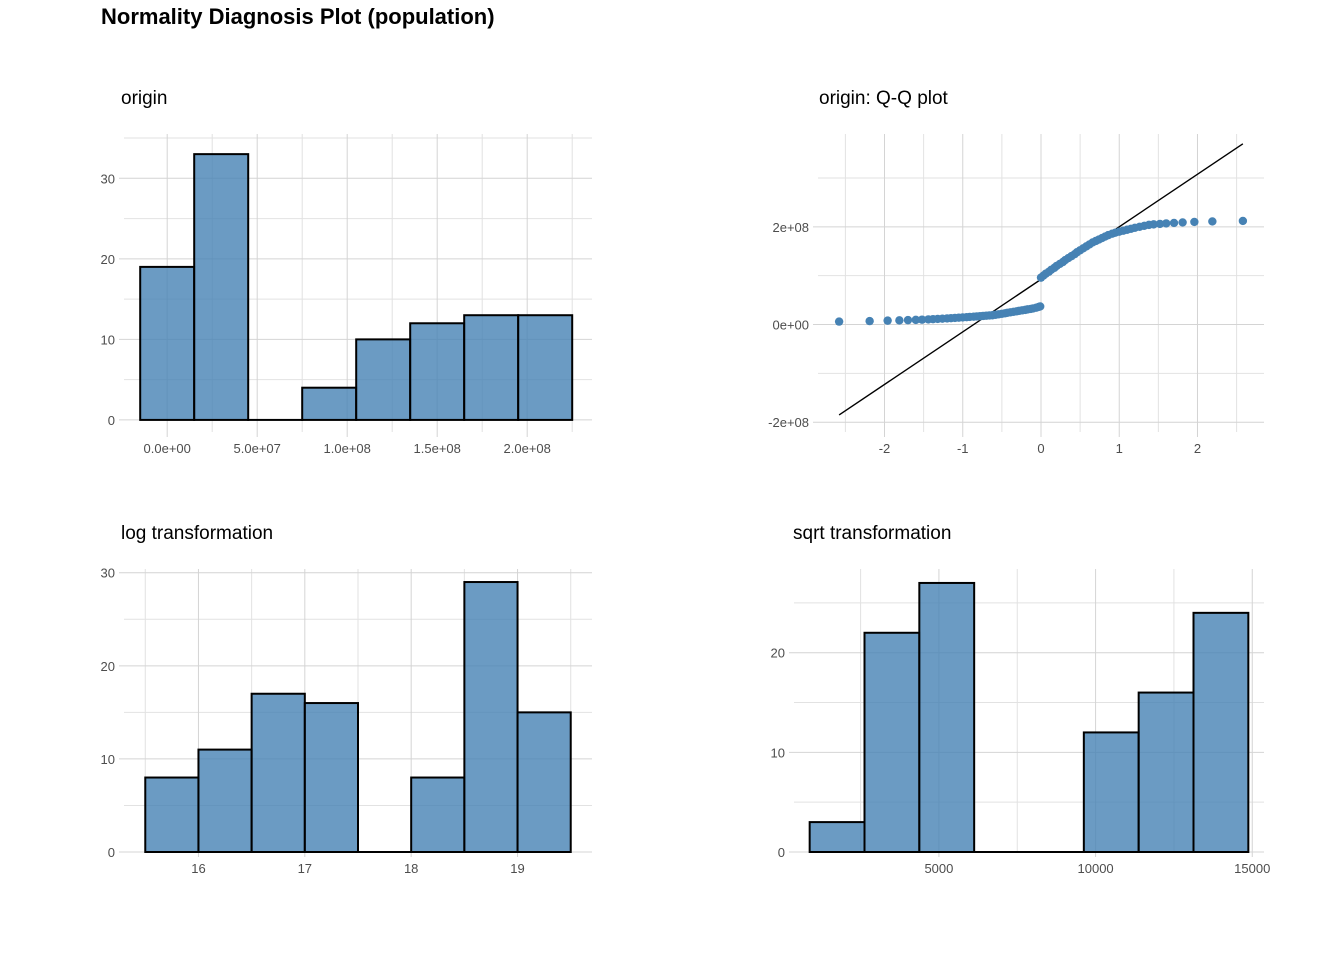  I want to click on qq-y-tick-label: 0e+00, so click(790, 325).